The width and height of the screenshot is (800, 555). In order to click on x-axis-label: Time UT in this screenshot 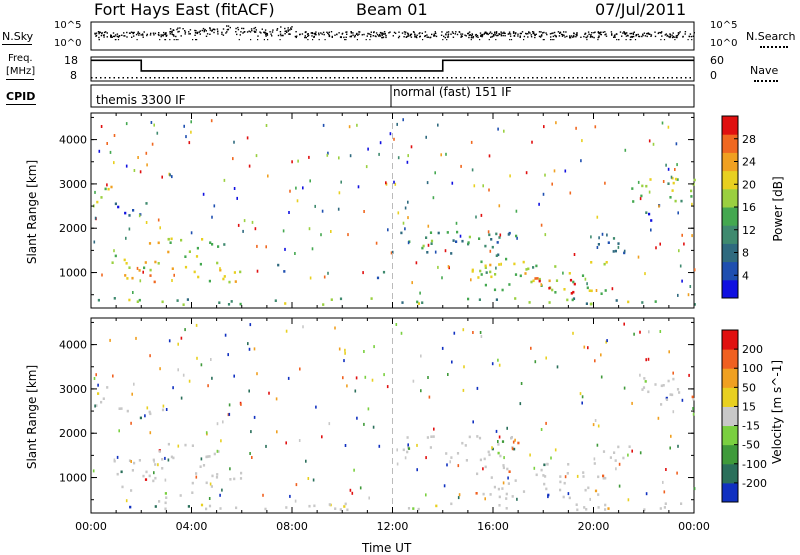, I will do `click(387, 548)`.